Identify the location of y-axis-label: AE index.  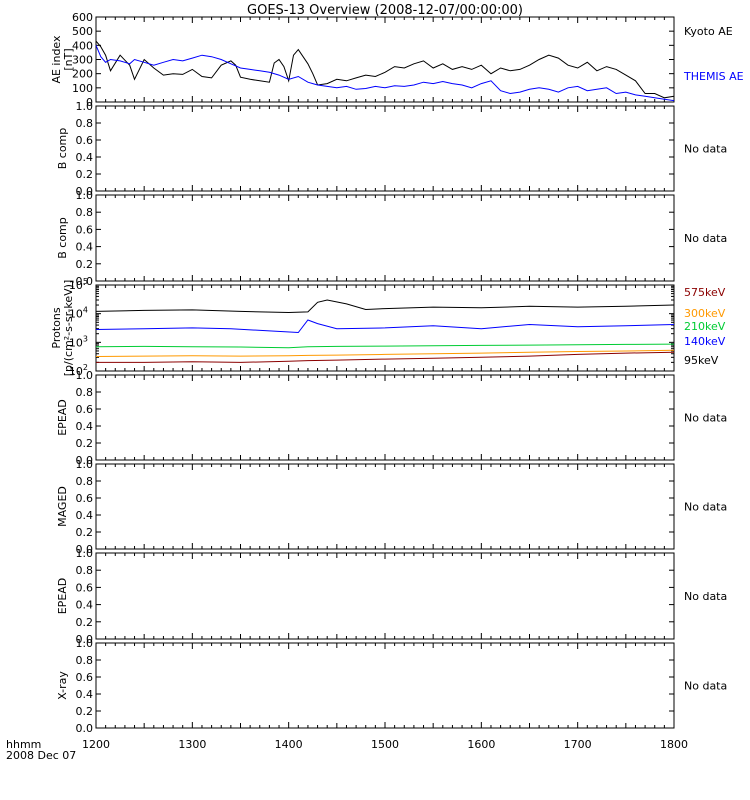
(56, 59).